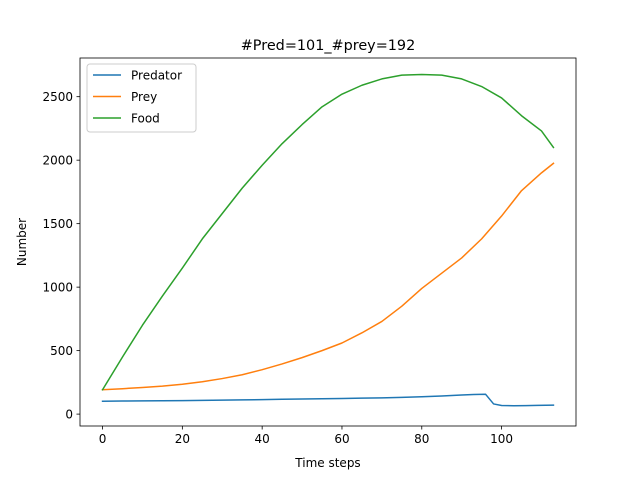 This screenshot has width=640, height=484. What do you see at coordinates (421, 439) in the screenshot?
I see `x-tick-label: 80` at bounding box center [421, 439].